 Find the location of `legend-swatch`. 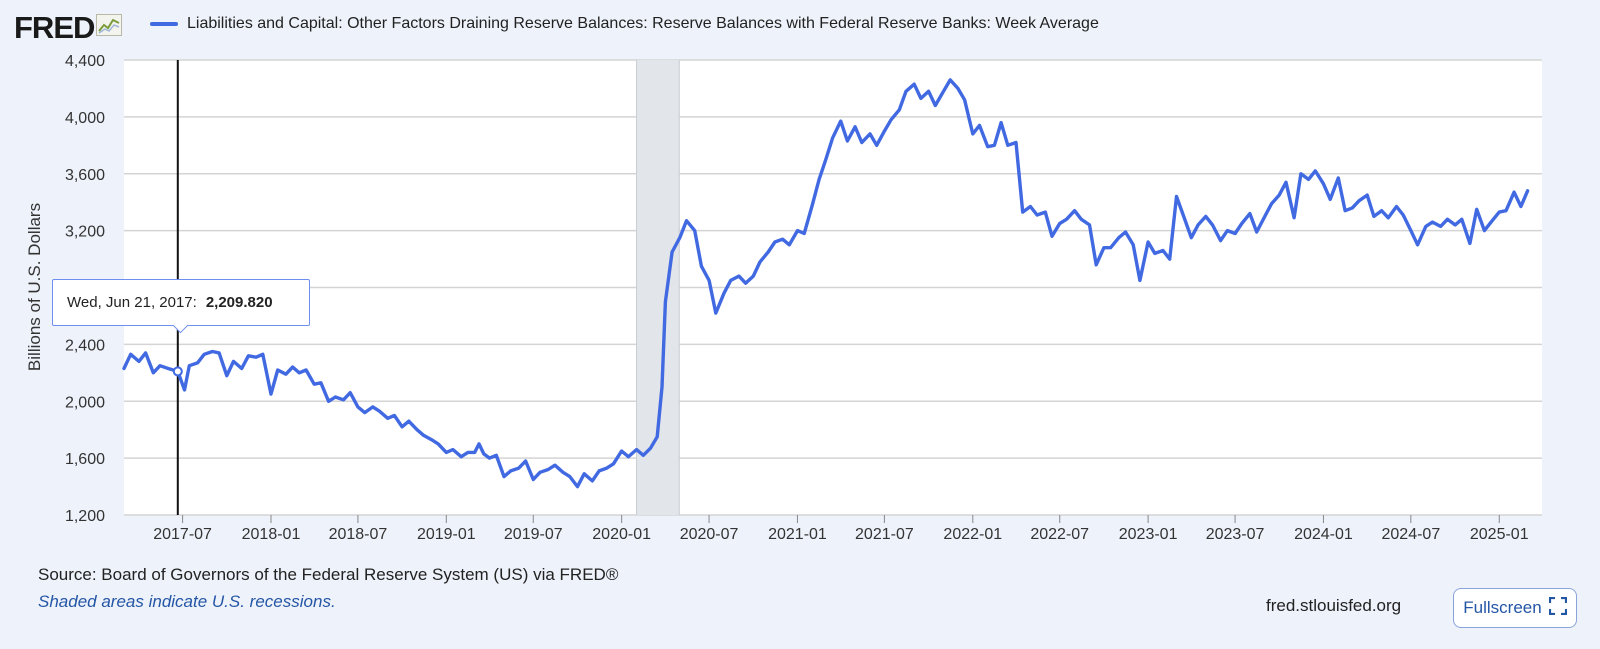

legend-swatch is located at coordinates (164, 24).